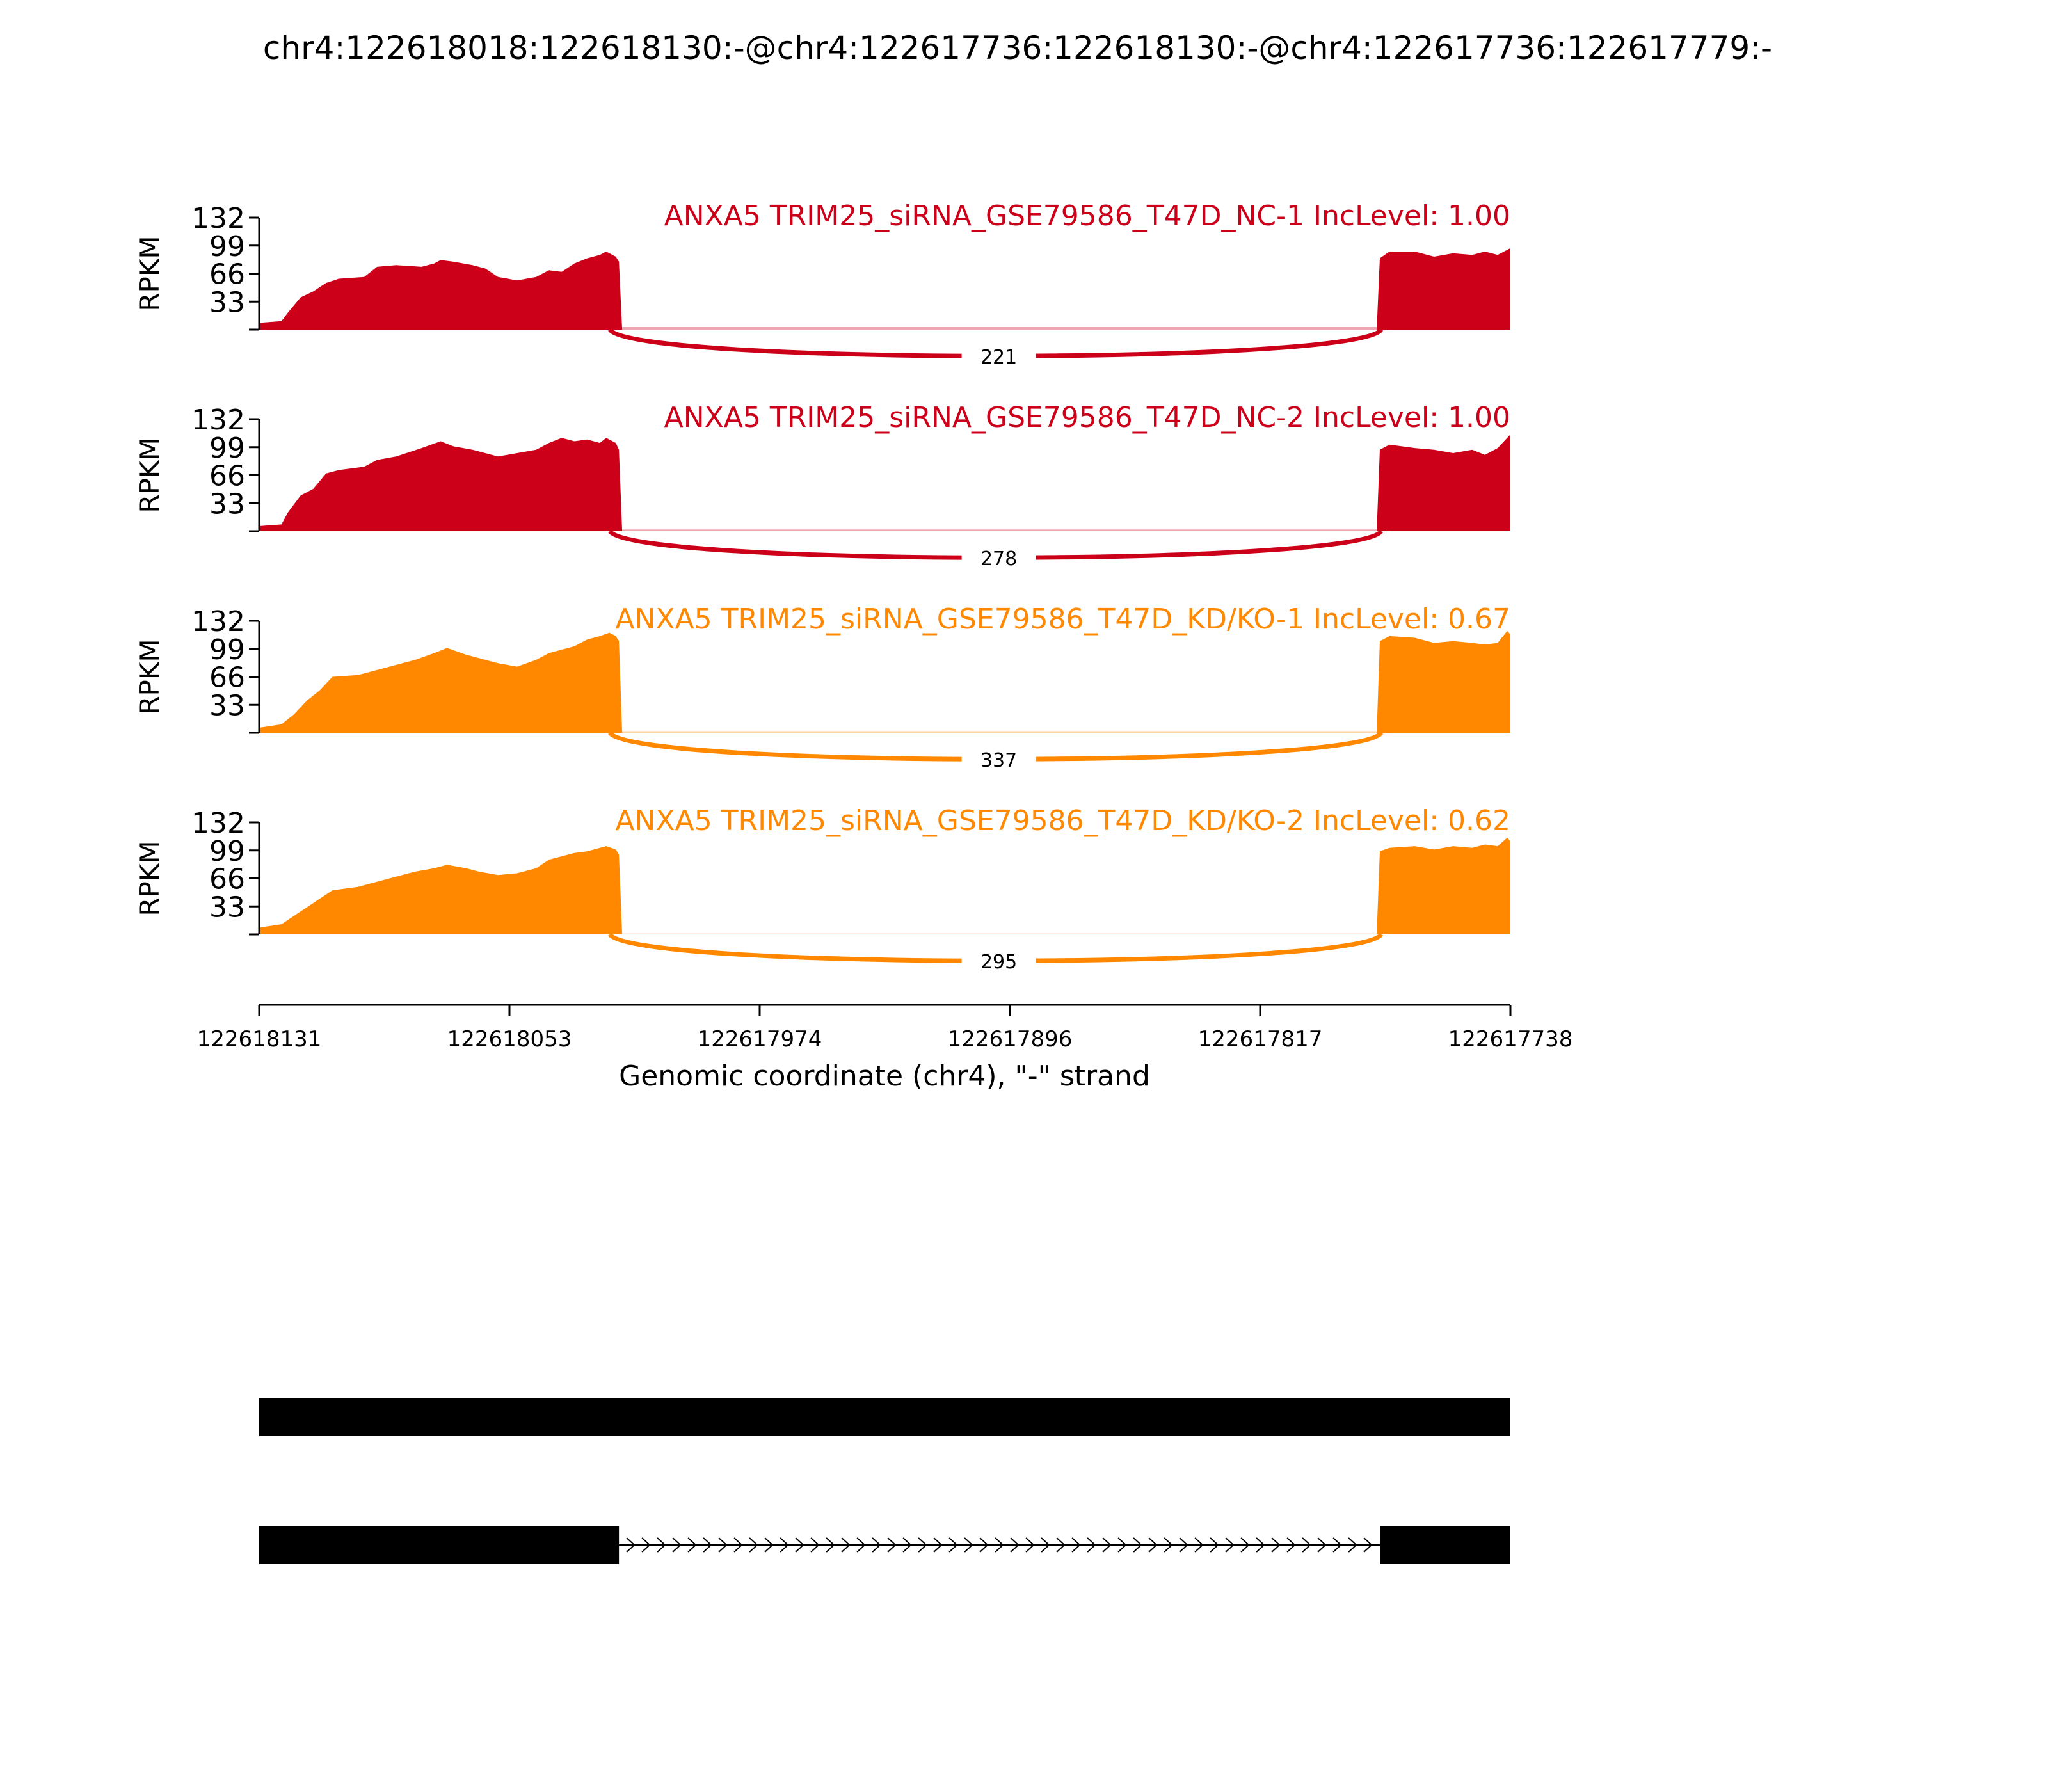 This screenshot has height=1792, width=2048. What do you see at coordinates (259, 1039) in the screenshot?
I see `x-tick-label: 122618131` at bounding box center [259, 1039].